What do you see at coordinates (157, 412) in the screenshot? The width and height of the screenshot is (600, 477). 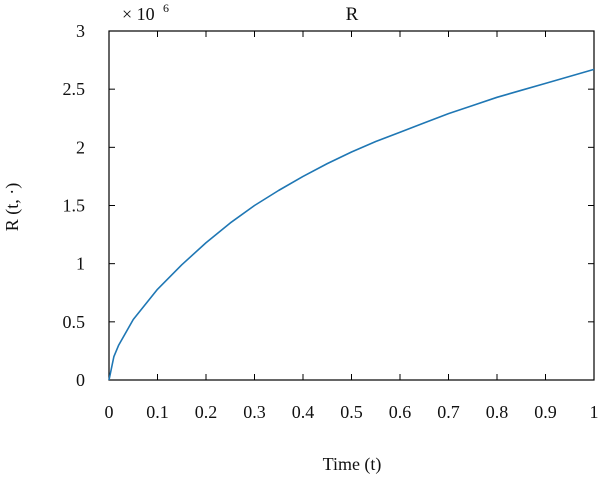 I see `x-tick-label: 0.1` at bounding box center [157, 412].